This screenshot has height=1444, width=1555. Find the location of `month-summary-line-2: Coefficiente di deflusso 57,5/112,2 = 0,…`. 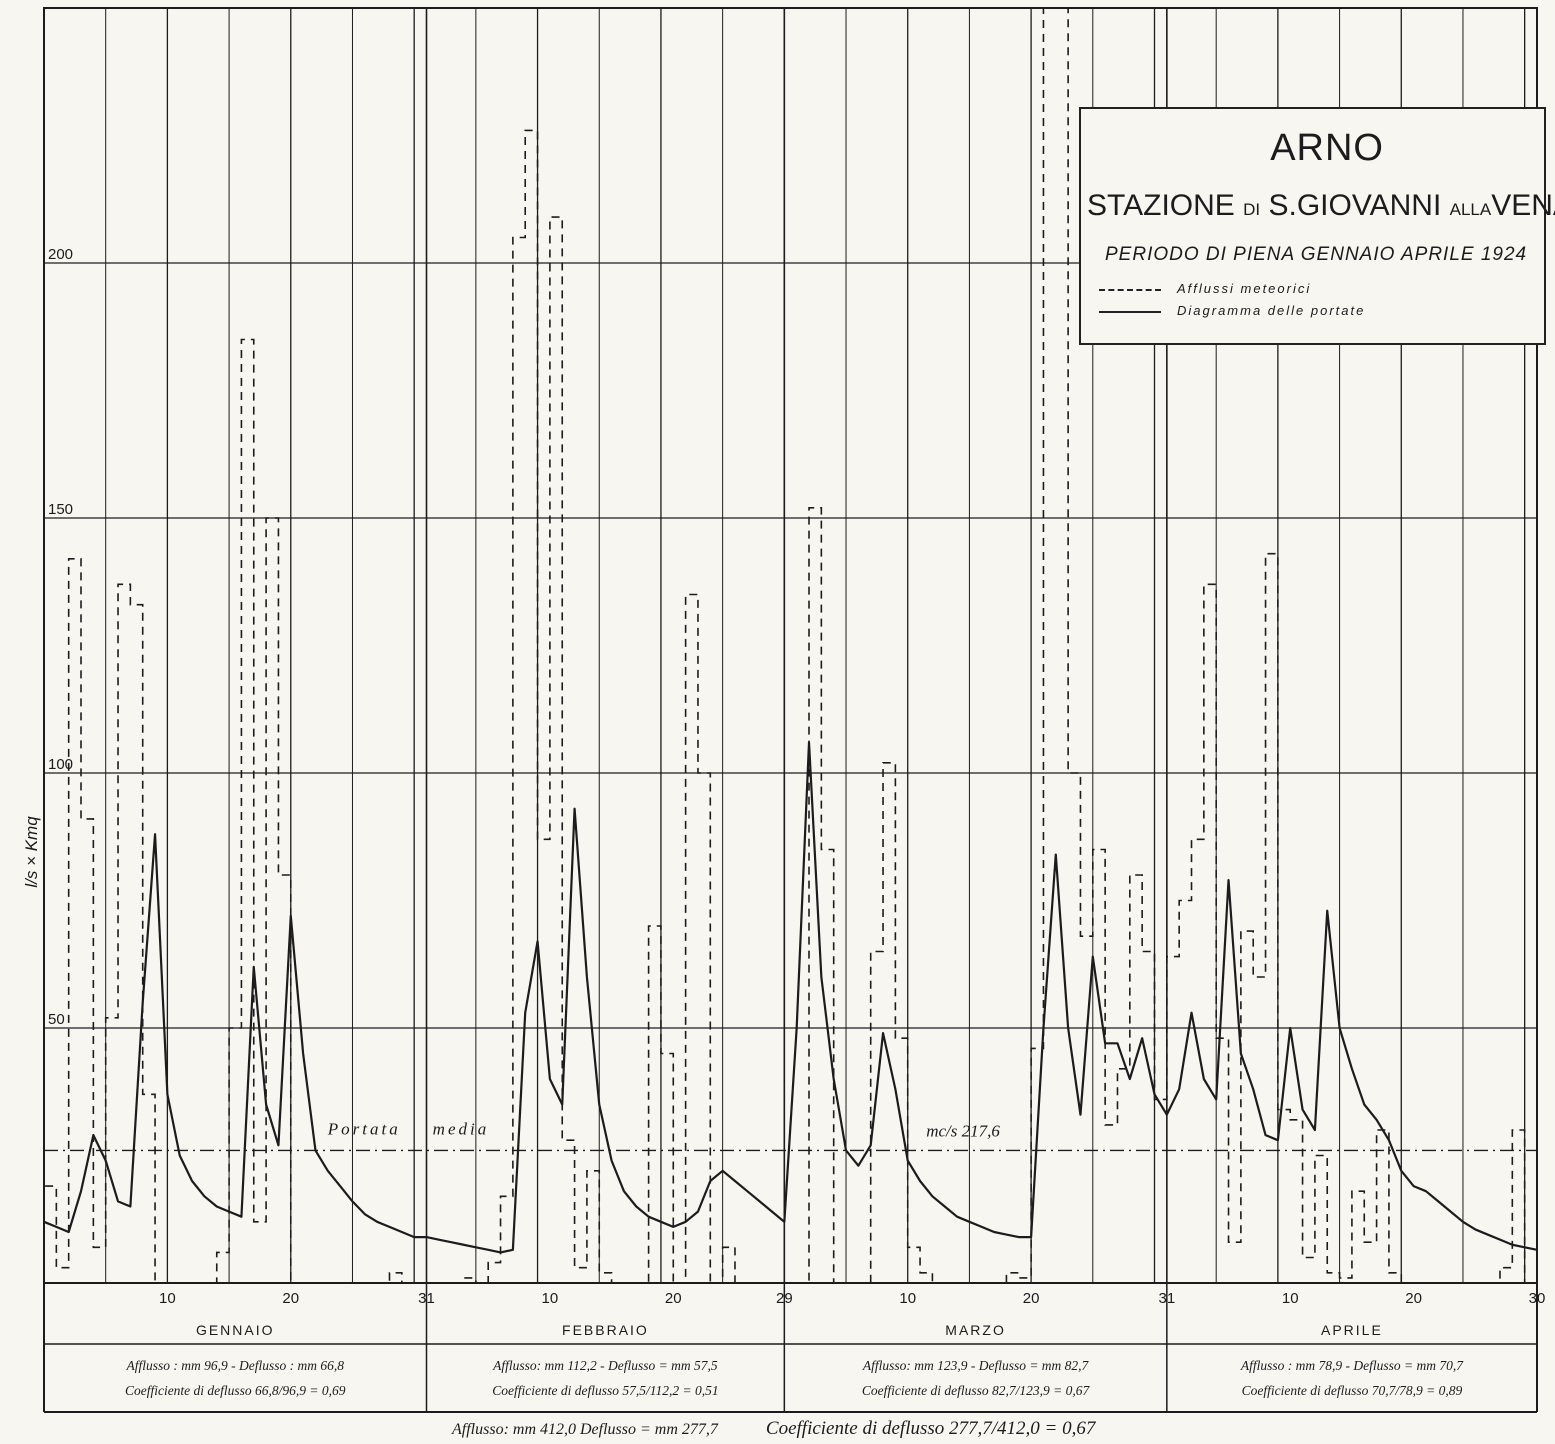

month-summary-line-2: Coefficiente di deflusso 57,5/112,2 = 0,… is located at coordinates (605, 1390).